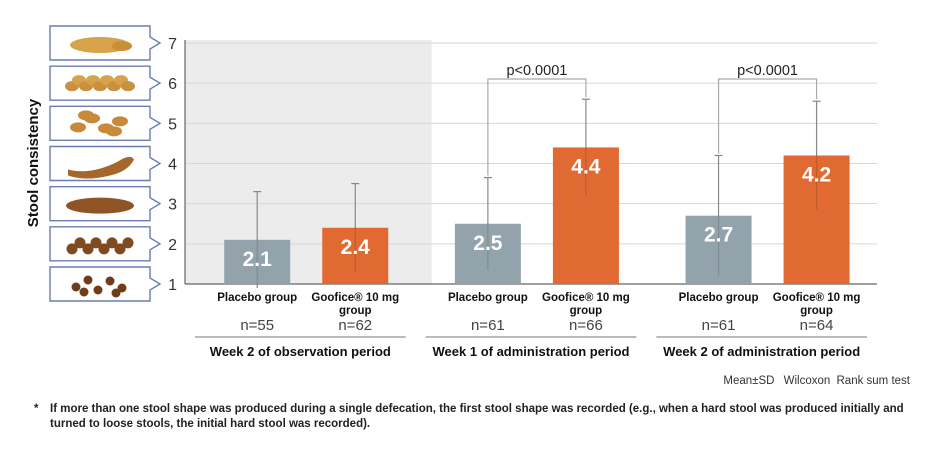 This screenshot has width=940, height=458. I want to click on wilcoxon-label: Wilcoxon, so click(807, 381).